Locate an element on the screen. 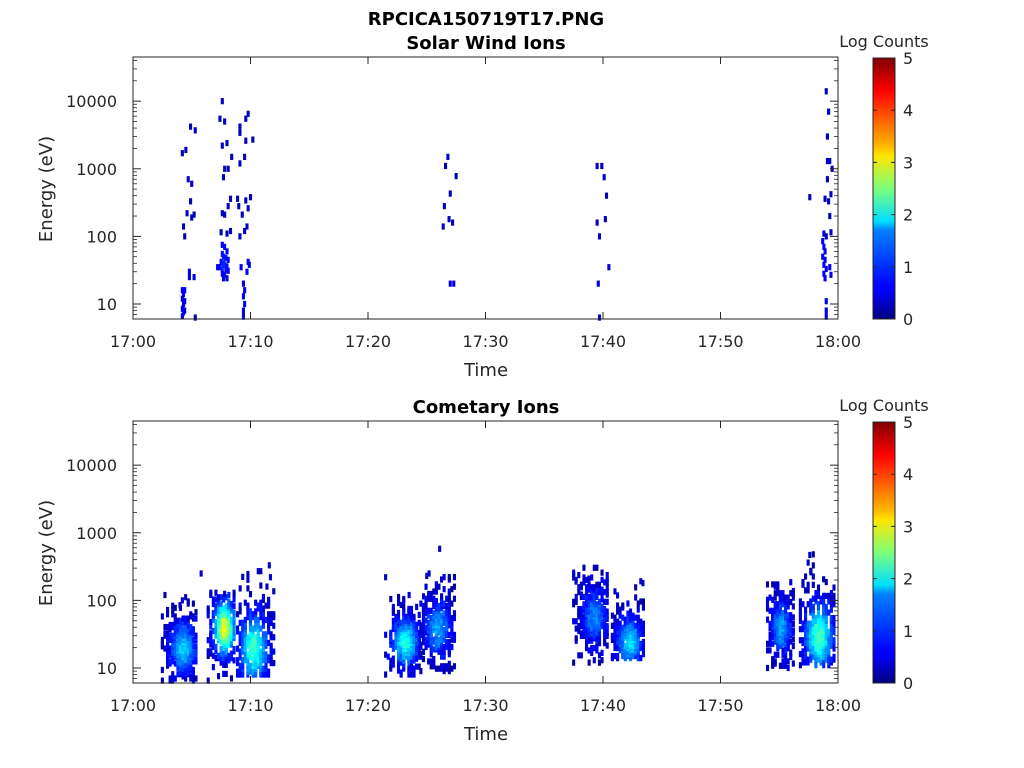 The width and height of the screenshot is (1024, 768). colorbar is located at coordinates (884, 188).